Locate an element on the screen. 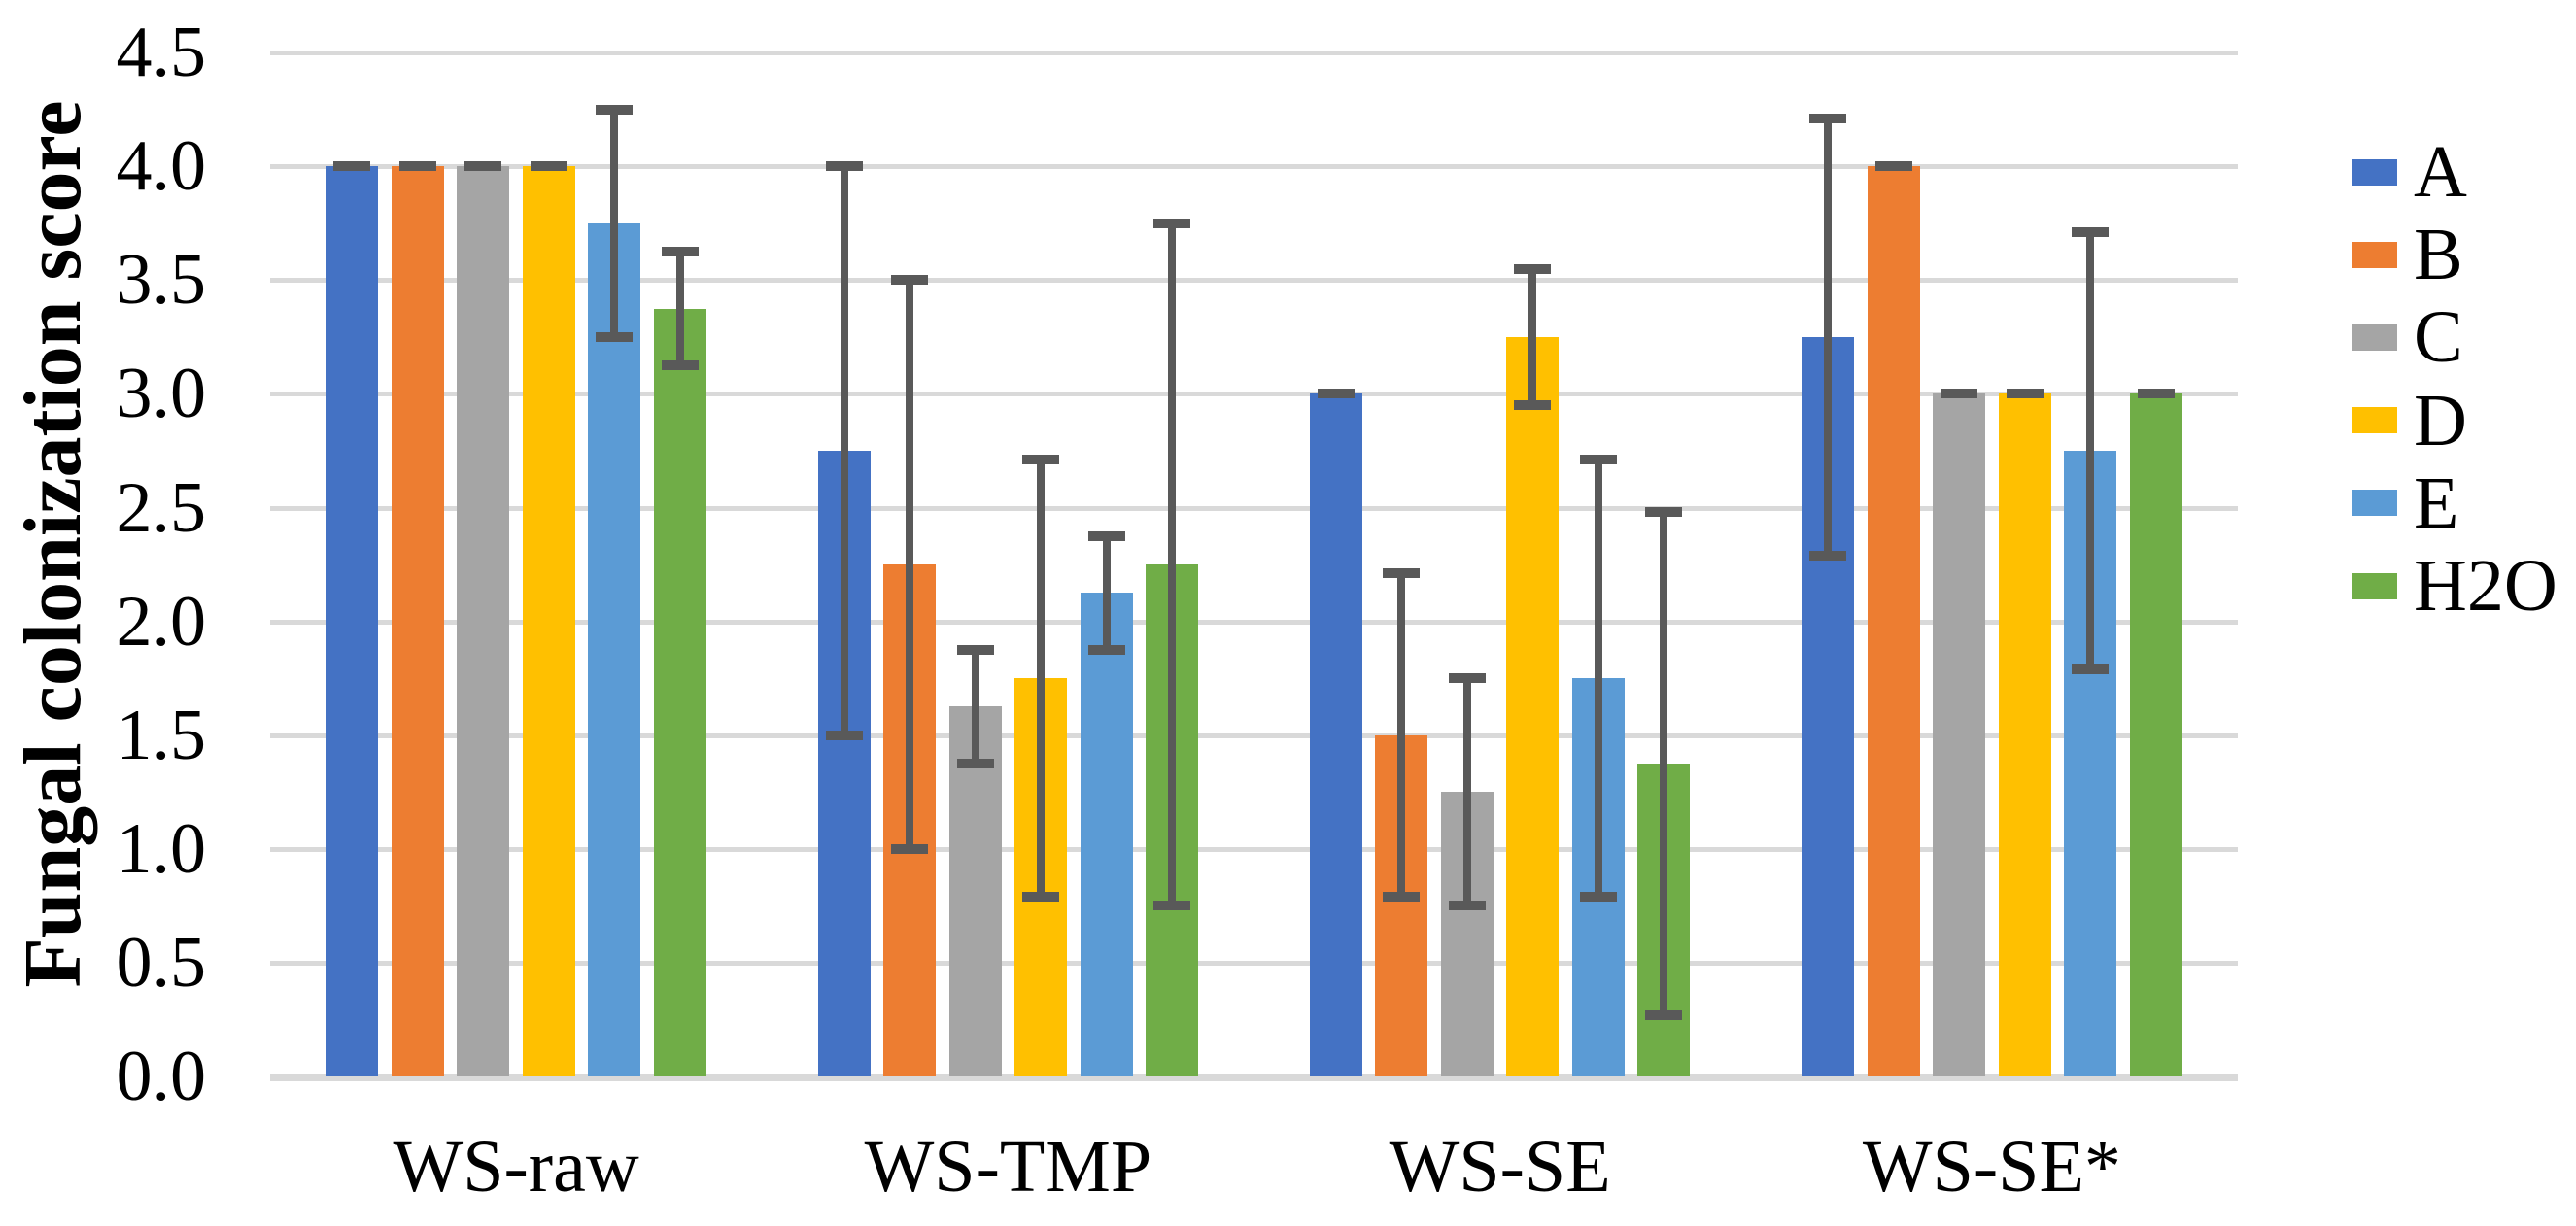 The height and width of the screenshot is (1226, 2576). error-bar-E-WS-TMP is located at coordinates (1106, 593).